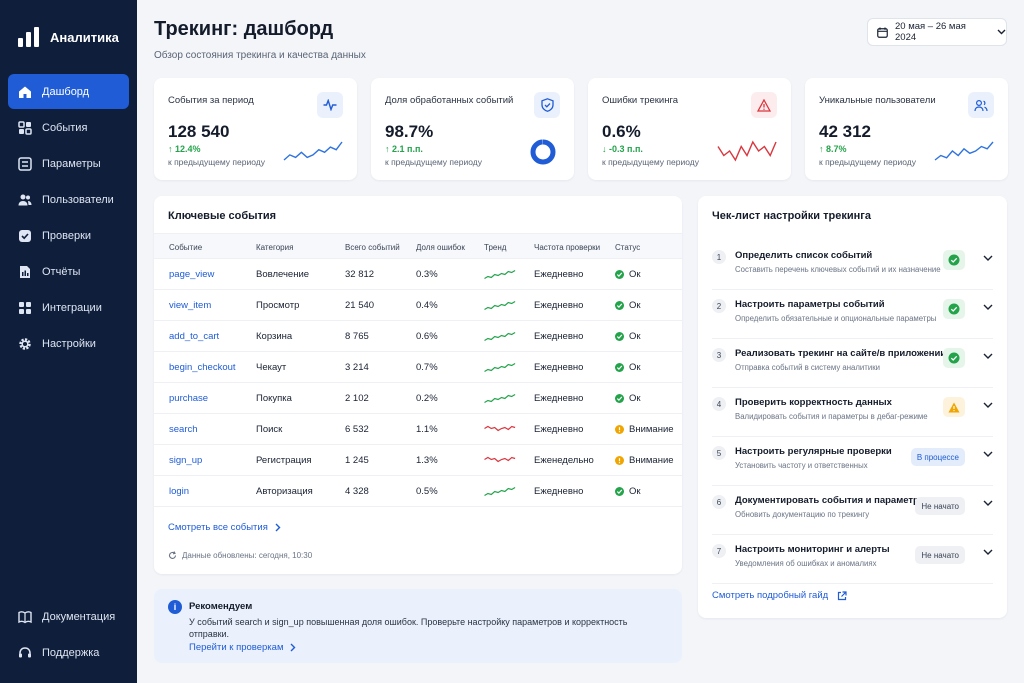  I want to click on brand: Аналитика, so click(68, 37).